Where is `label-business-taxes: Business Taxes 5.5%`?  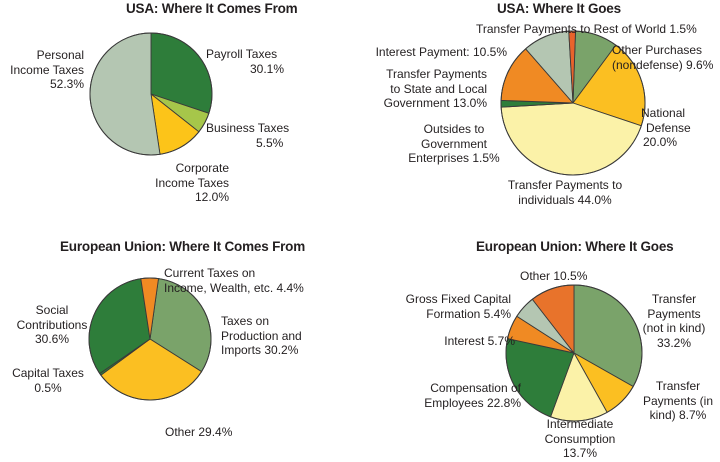
label-business-taxes: Business Taxes 5.5% is located at coordinates (248, 135).